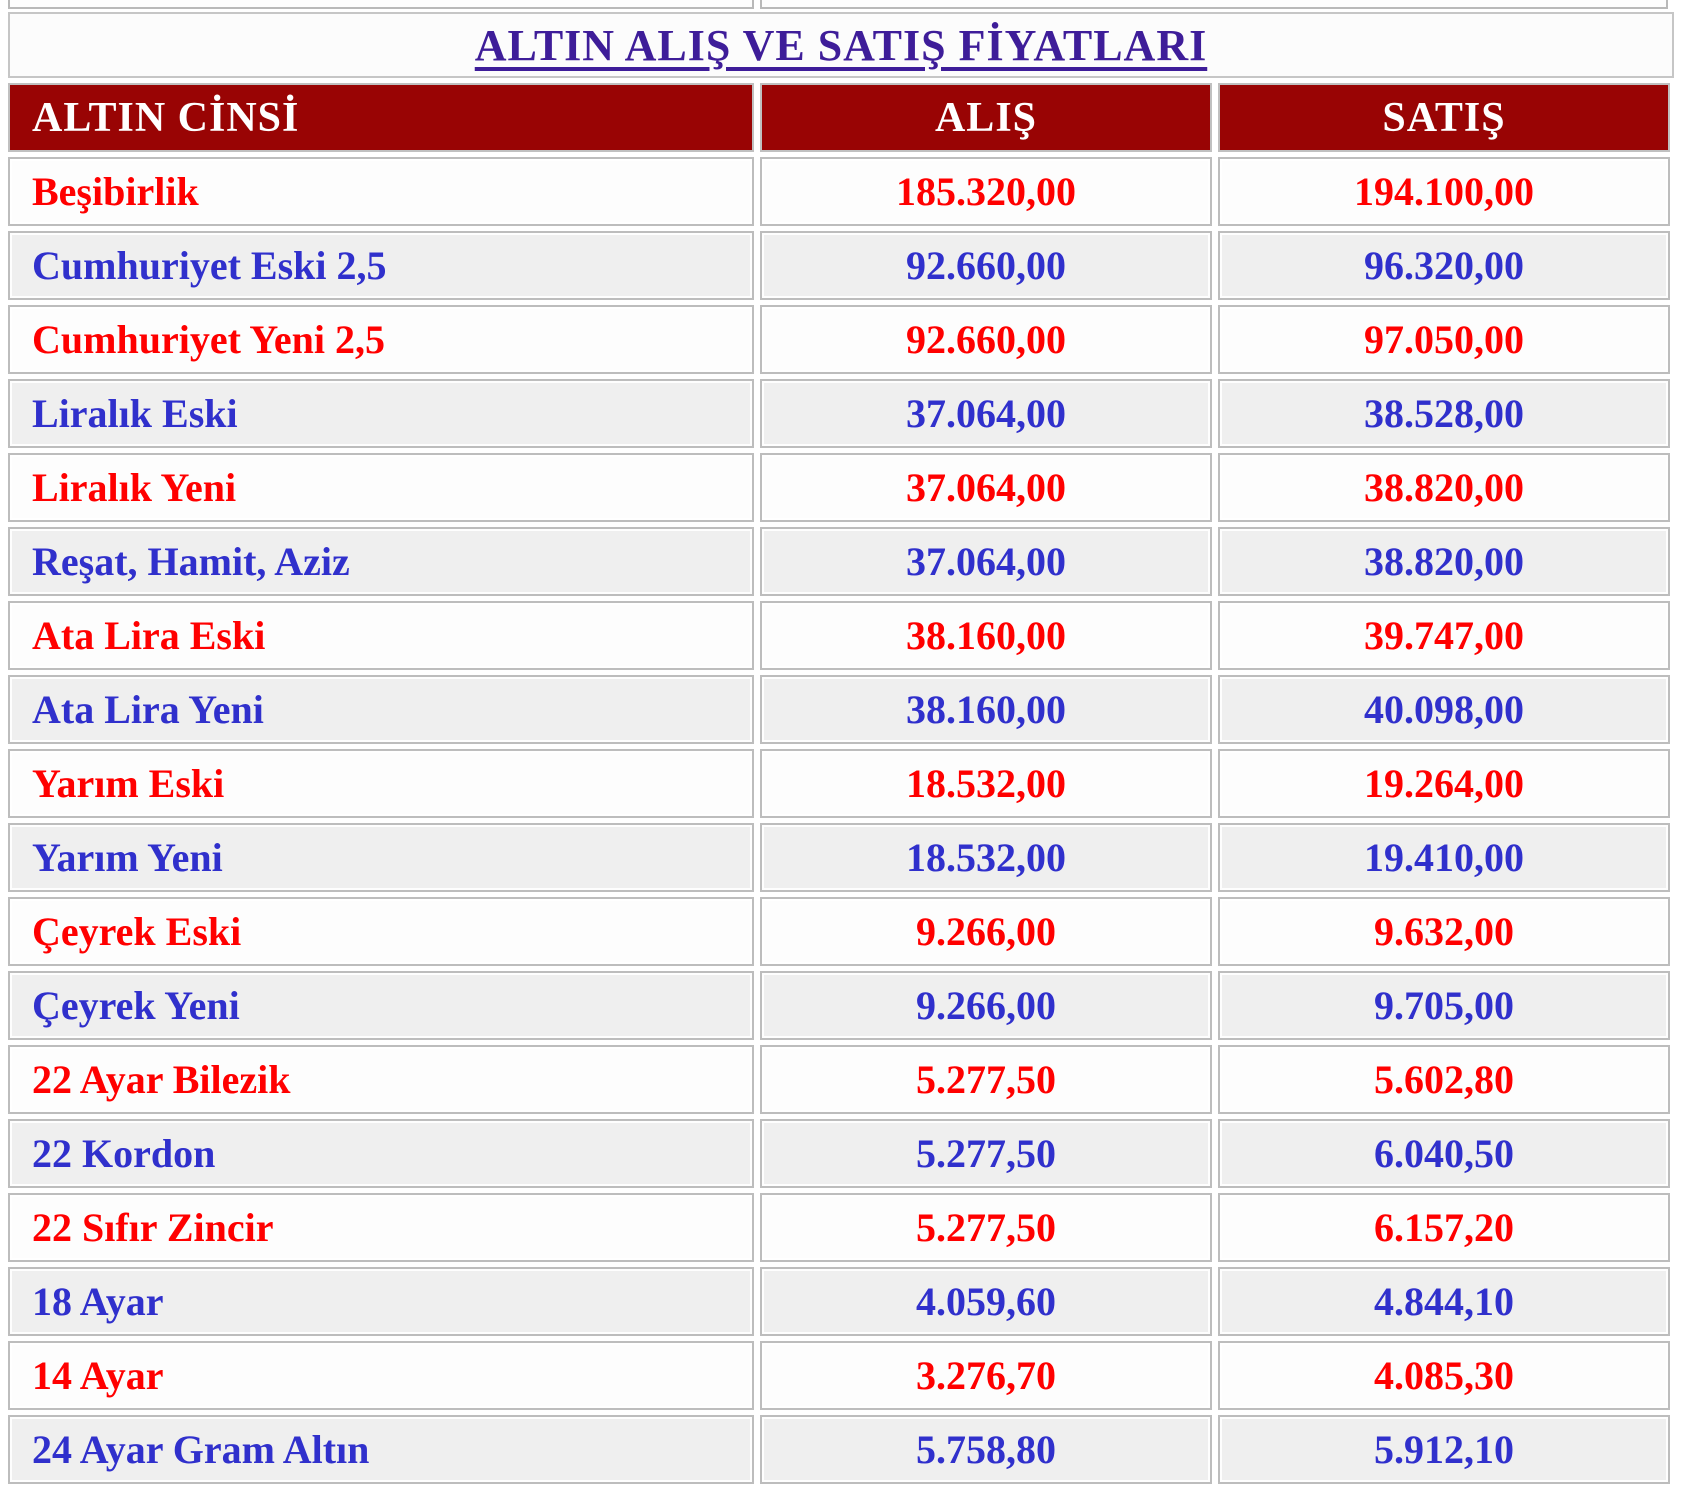  I want to click on previous-table-bottom-edge, so click(841, 4).